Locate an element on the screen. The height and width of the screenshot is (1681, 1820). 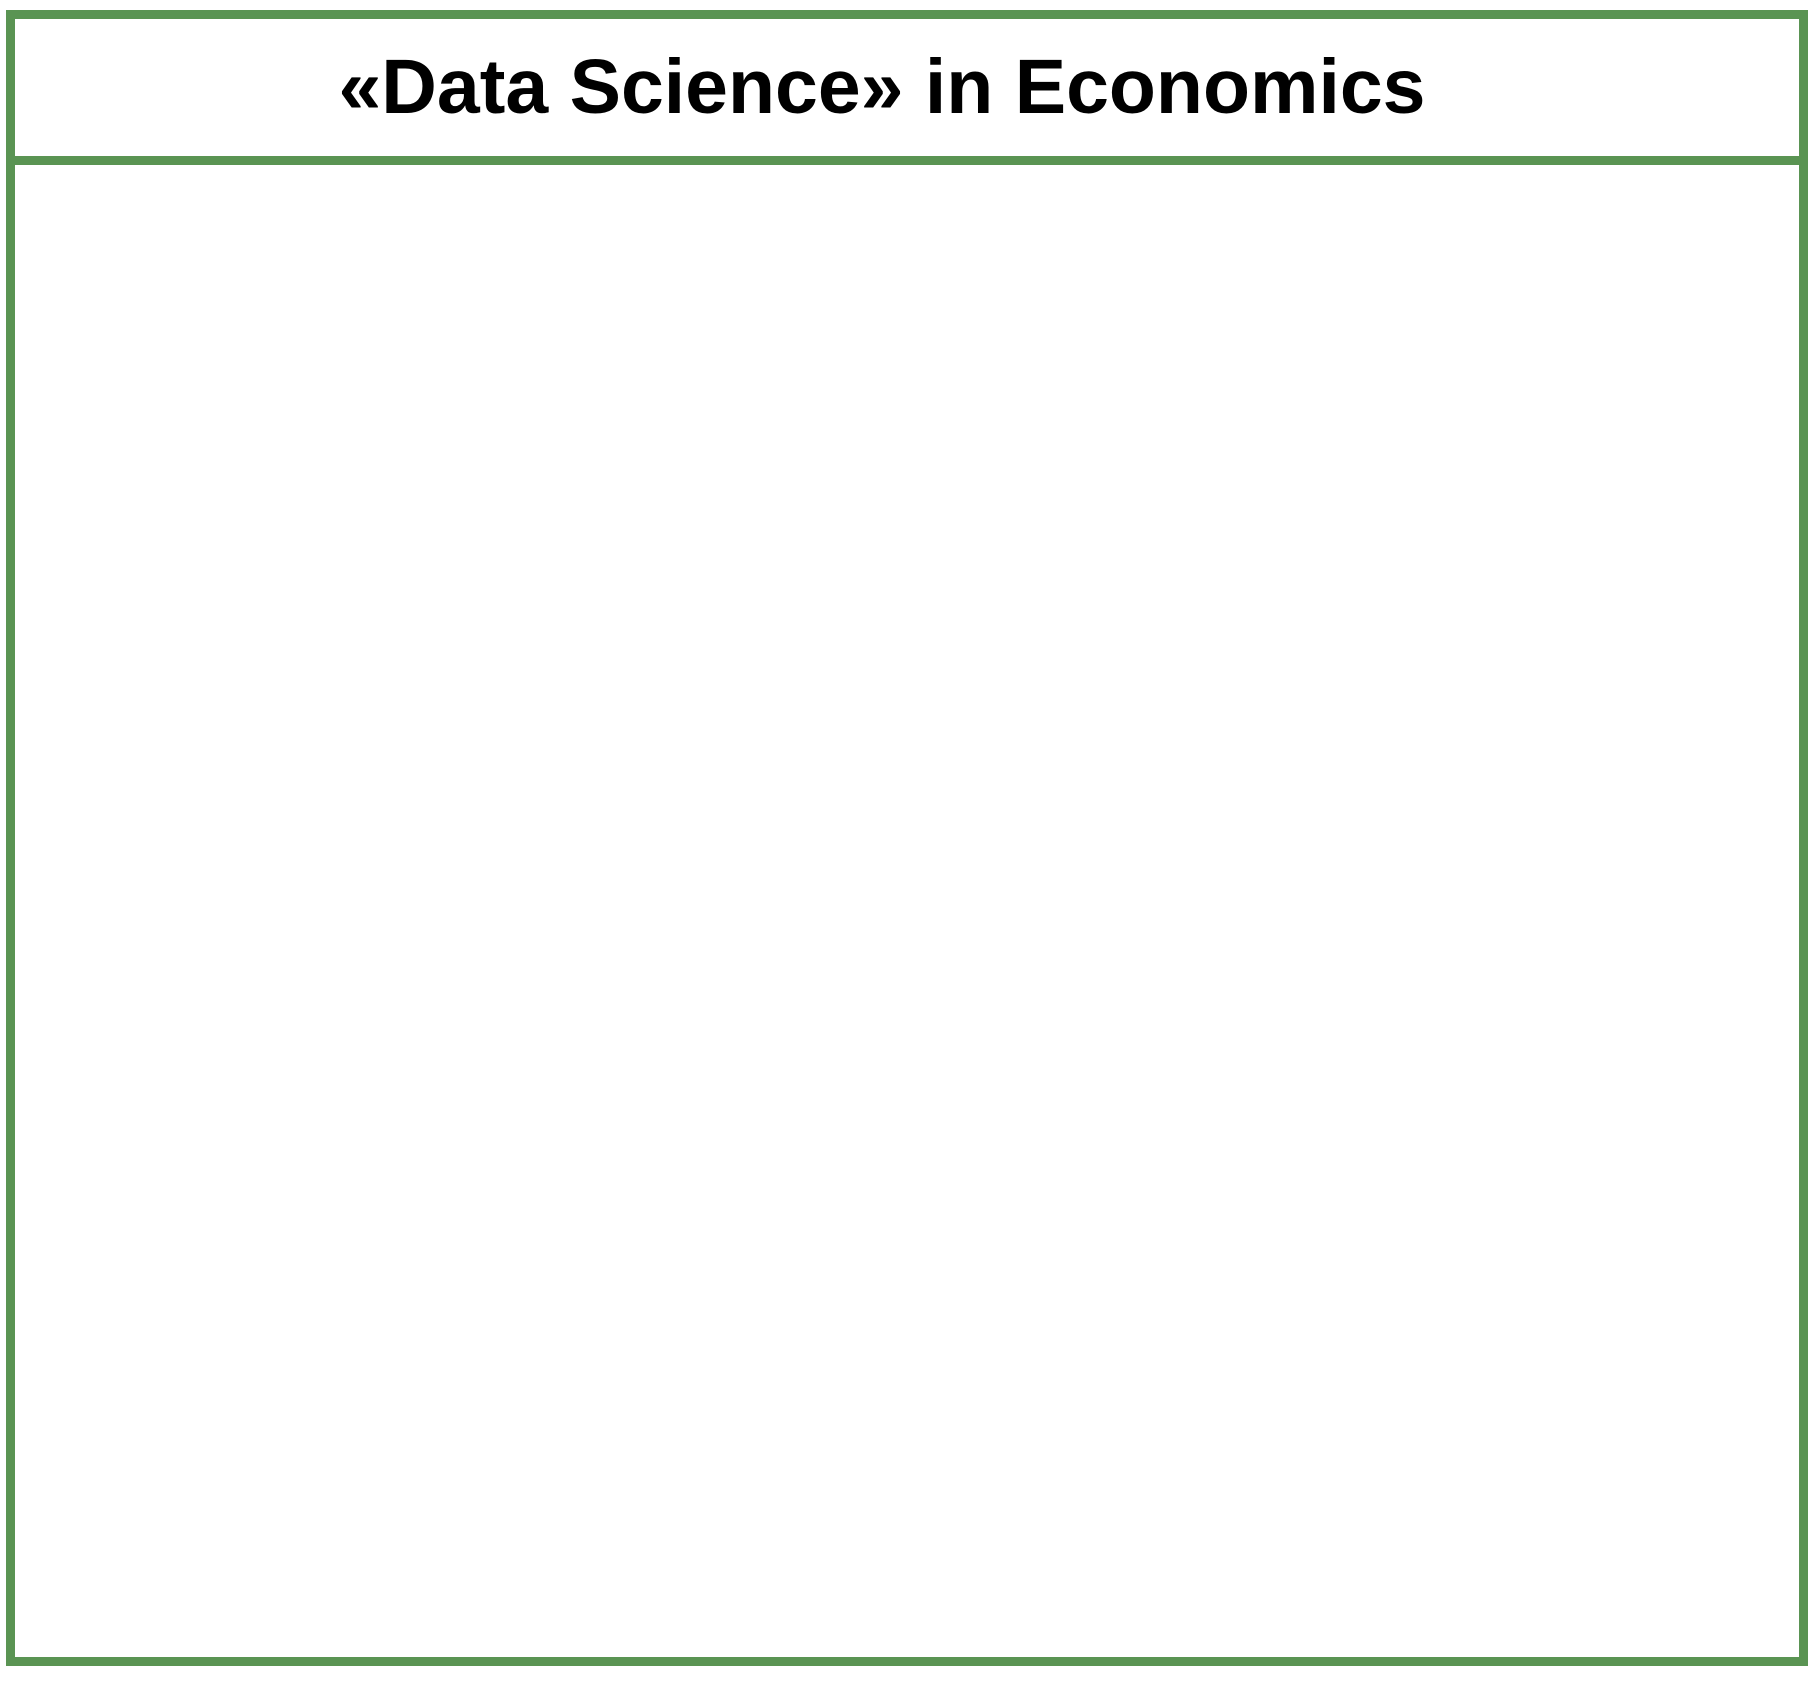
package-header: «Data Science» in Economics is located at coordinates (907, 92).